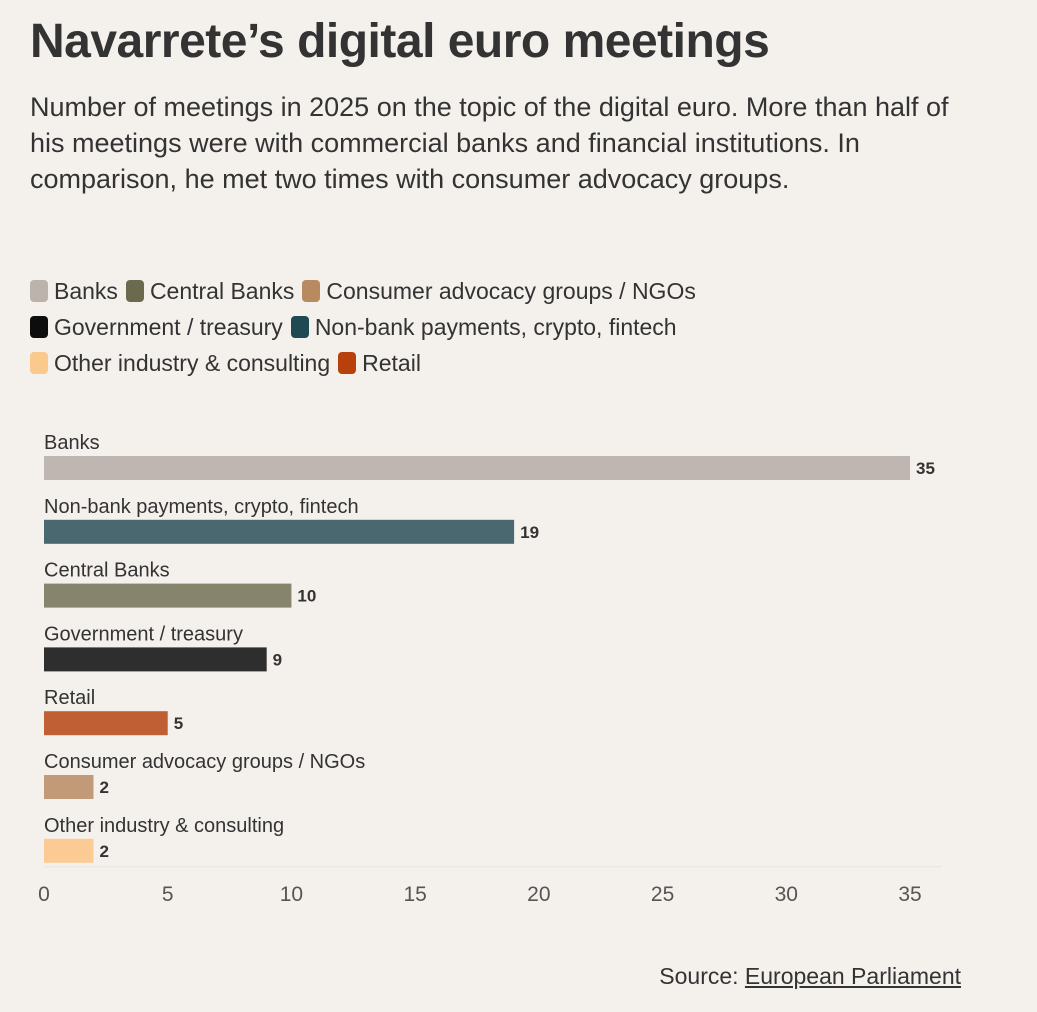 The width and height of the screenshot is (1037, 1012). Describe the element at coordinates (702, 976) in the screenshot. I see `source-prefix: Source:` at that location.